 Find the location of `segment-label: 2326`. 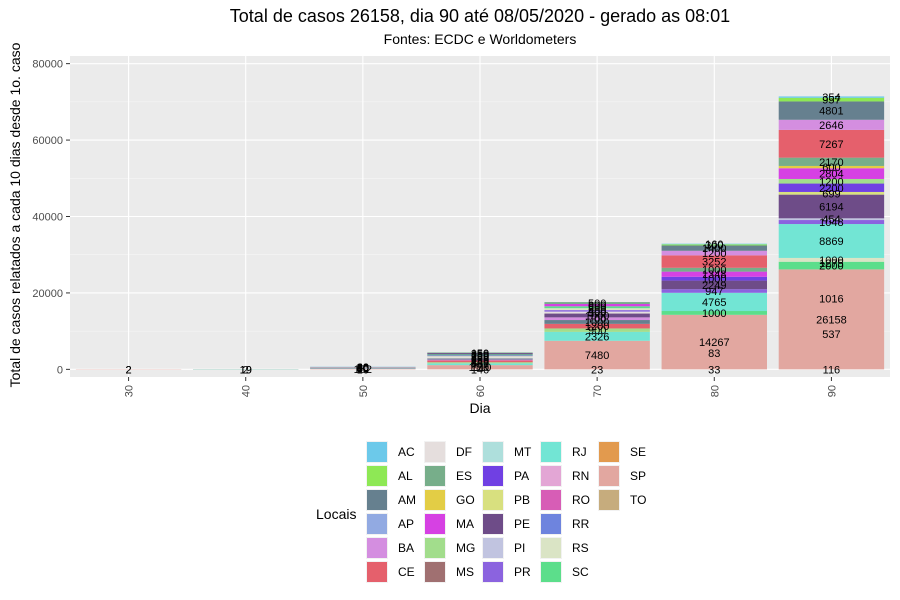

segment-label: 2326 is located at coordinates (597, 337).